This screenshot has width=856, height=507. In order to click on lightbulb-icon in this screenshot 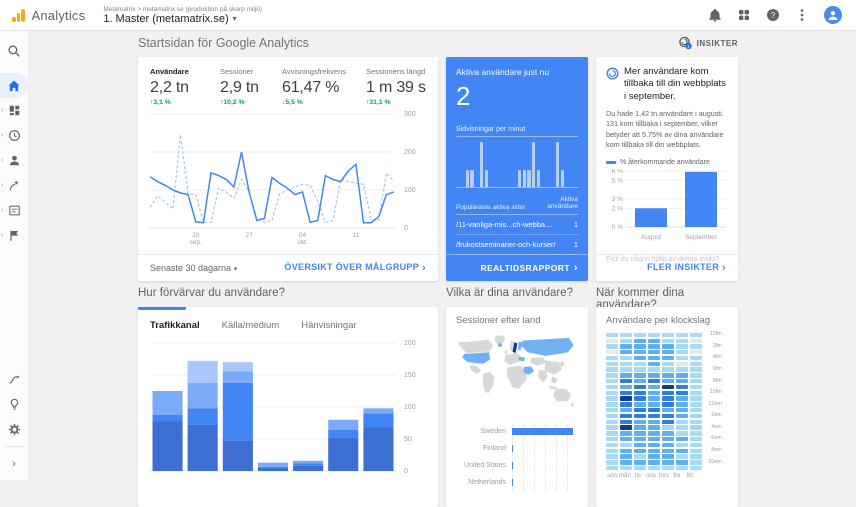, I will do `click(14, 404)`.